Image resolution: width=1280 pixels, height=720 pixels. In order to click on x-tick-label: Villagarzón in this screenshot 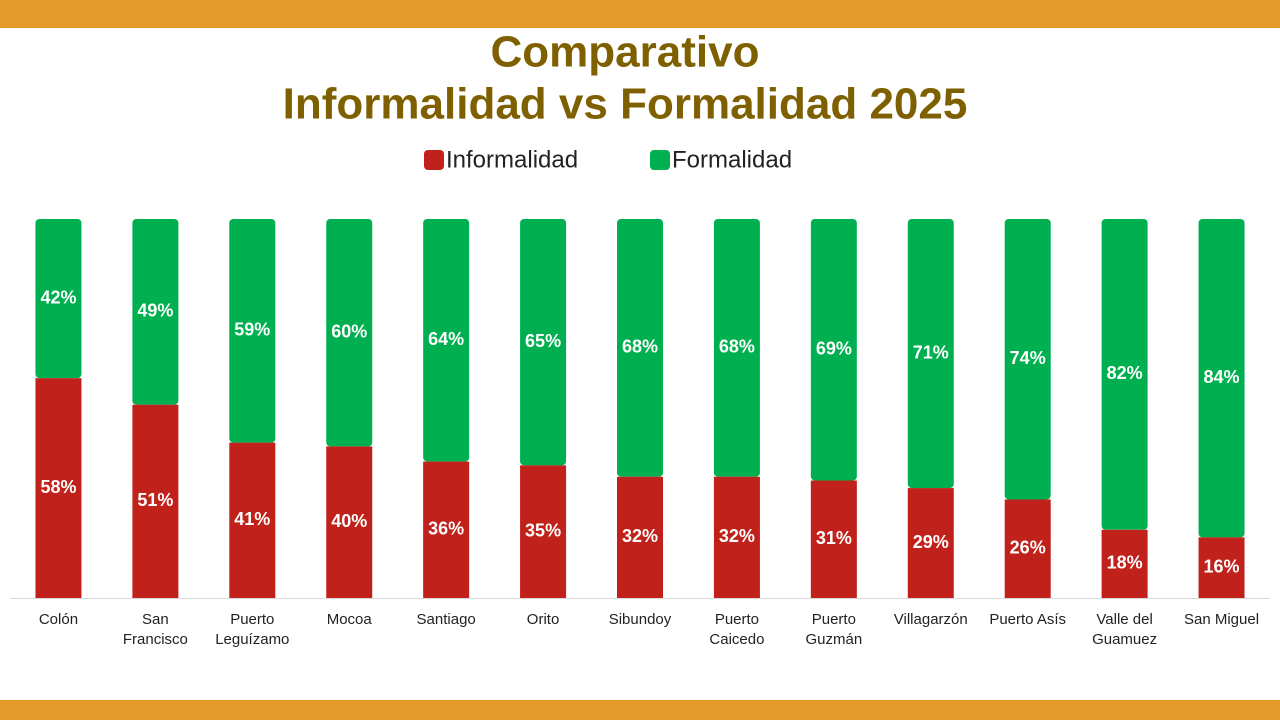, I will do `click(930, 619)`.